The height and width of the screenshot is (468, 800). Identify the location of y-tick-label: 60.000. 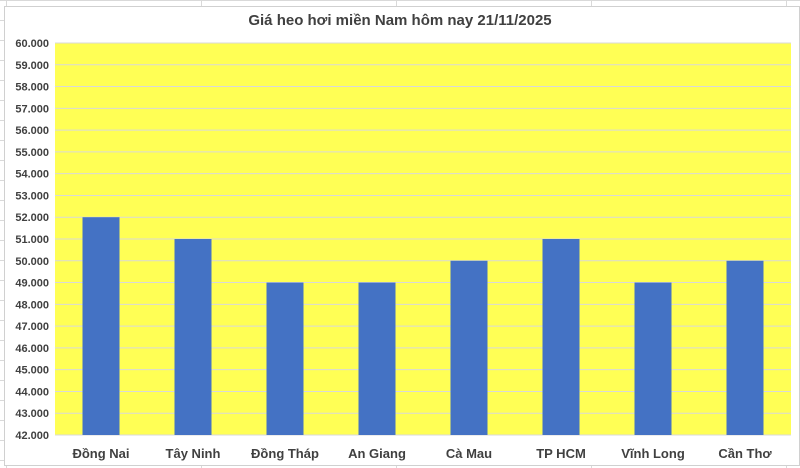
(32, 44).